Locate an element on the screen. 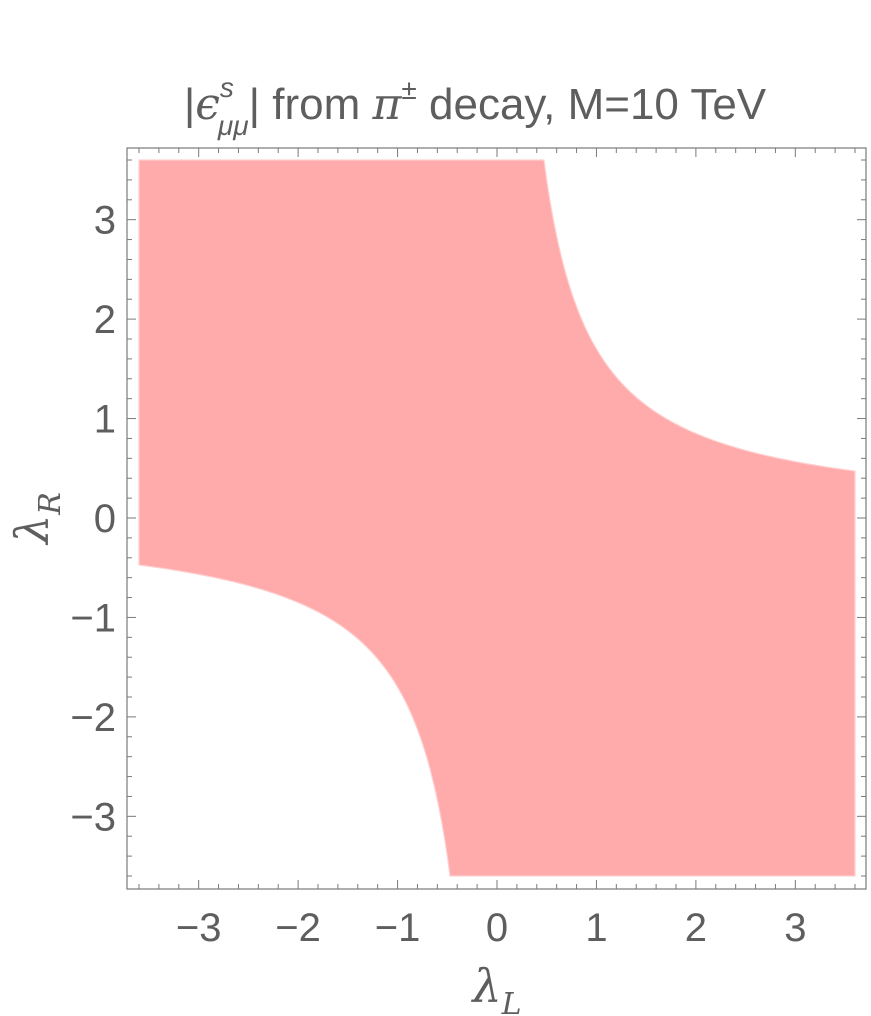 This screenshot has height=1016, width=871. x-tick-label: −2 is located at coordinates (298, 928).